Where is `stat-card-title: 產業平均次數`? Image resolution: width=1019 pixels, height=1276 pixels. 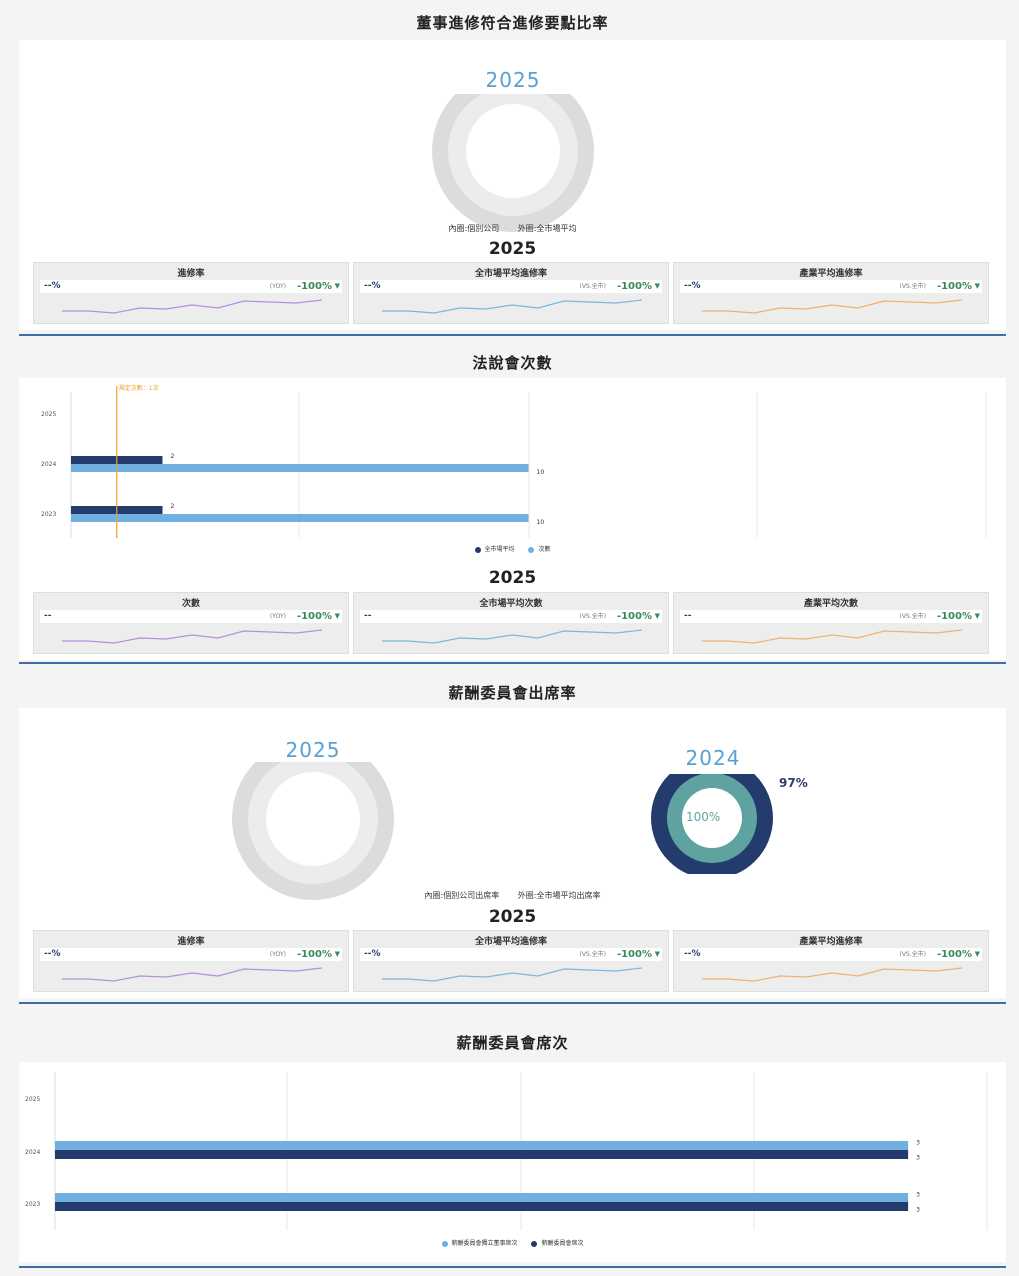 stat-card-title: 產業平均次數 is located at coordinates (830, 604).